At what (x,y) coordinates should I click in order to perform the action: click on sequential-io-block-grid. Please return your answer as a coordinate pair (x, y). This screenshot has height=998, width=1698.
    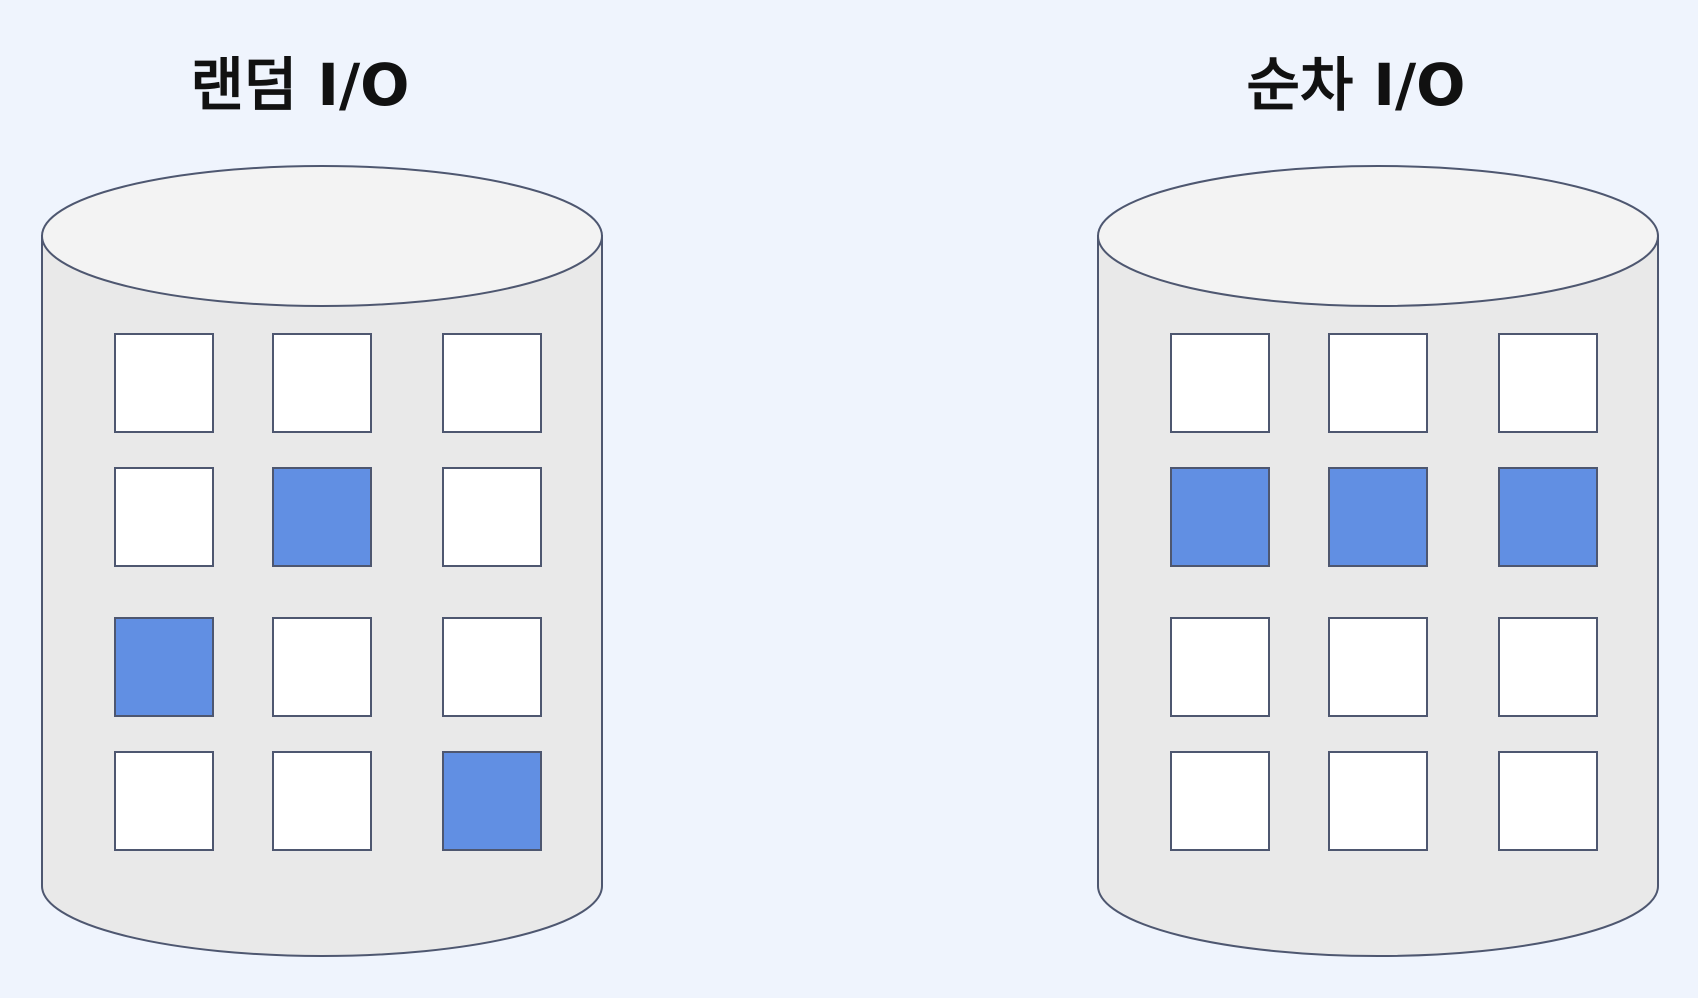
    Looking at the image, I should click on (1384, 592).